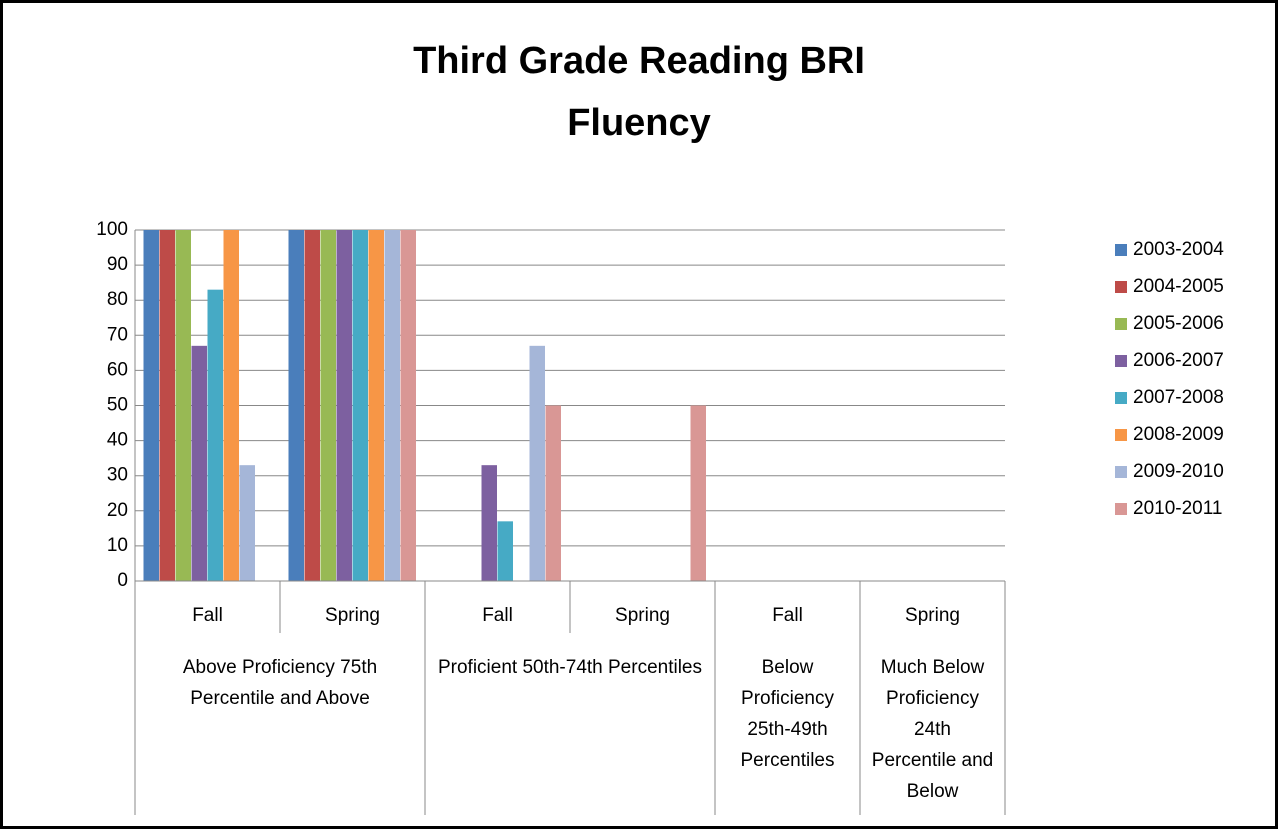  What do you see at coordinates (117, 369) in the screenshot?
I see `y-tick-label: 60` at bounding box center [117, 369].